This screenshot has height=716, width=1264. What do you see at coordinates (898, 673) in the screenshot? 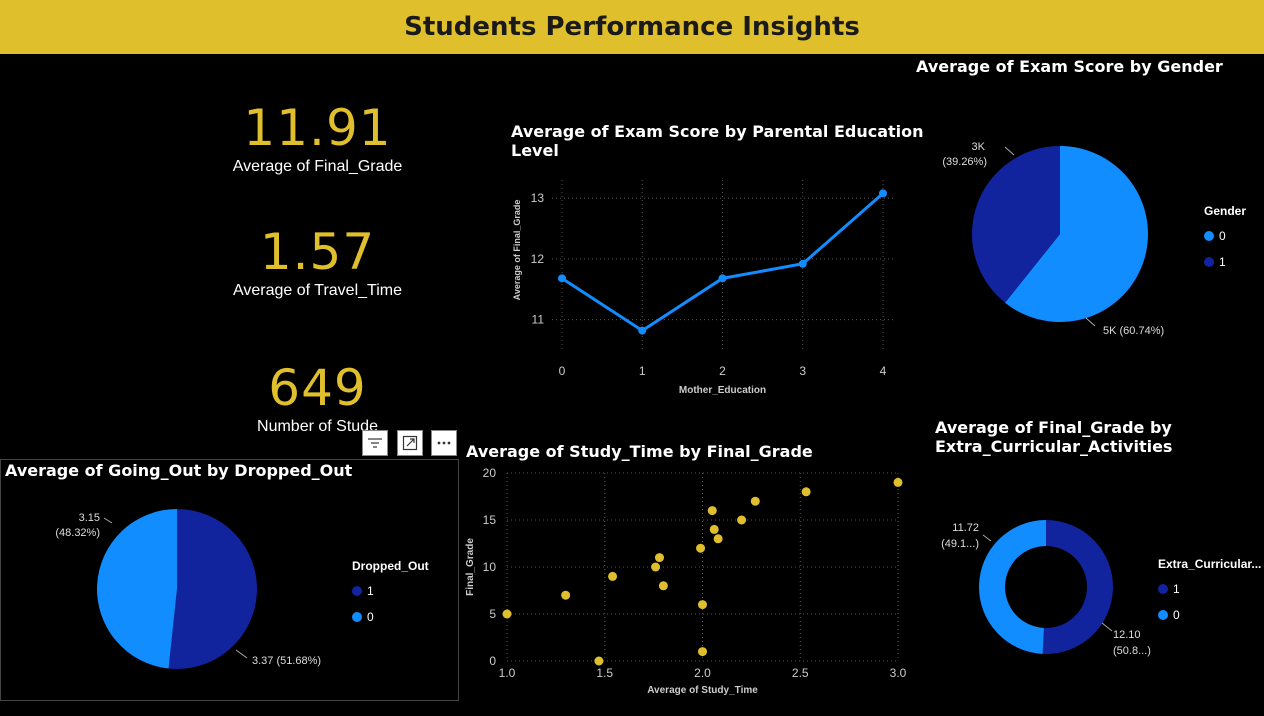
I see `x-tick-label: 3.0` at bounding box center [898, 673].